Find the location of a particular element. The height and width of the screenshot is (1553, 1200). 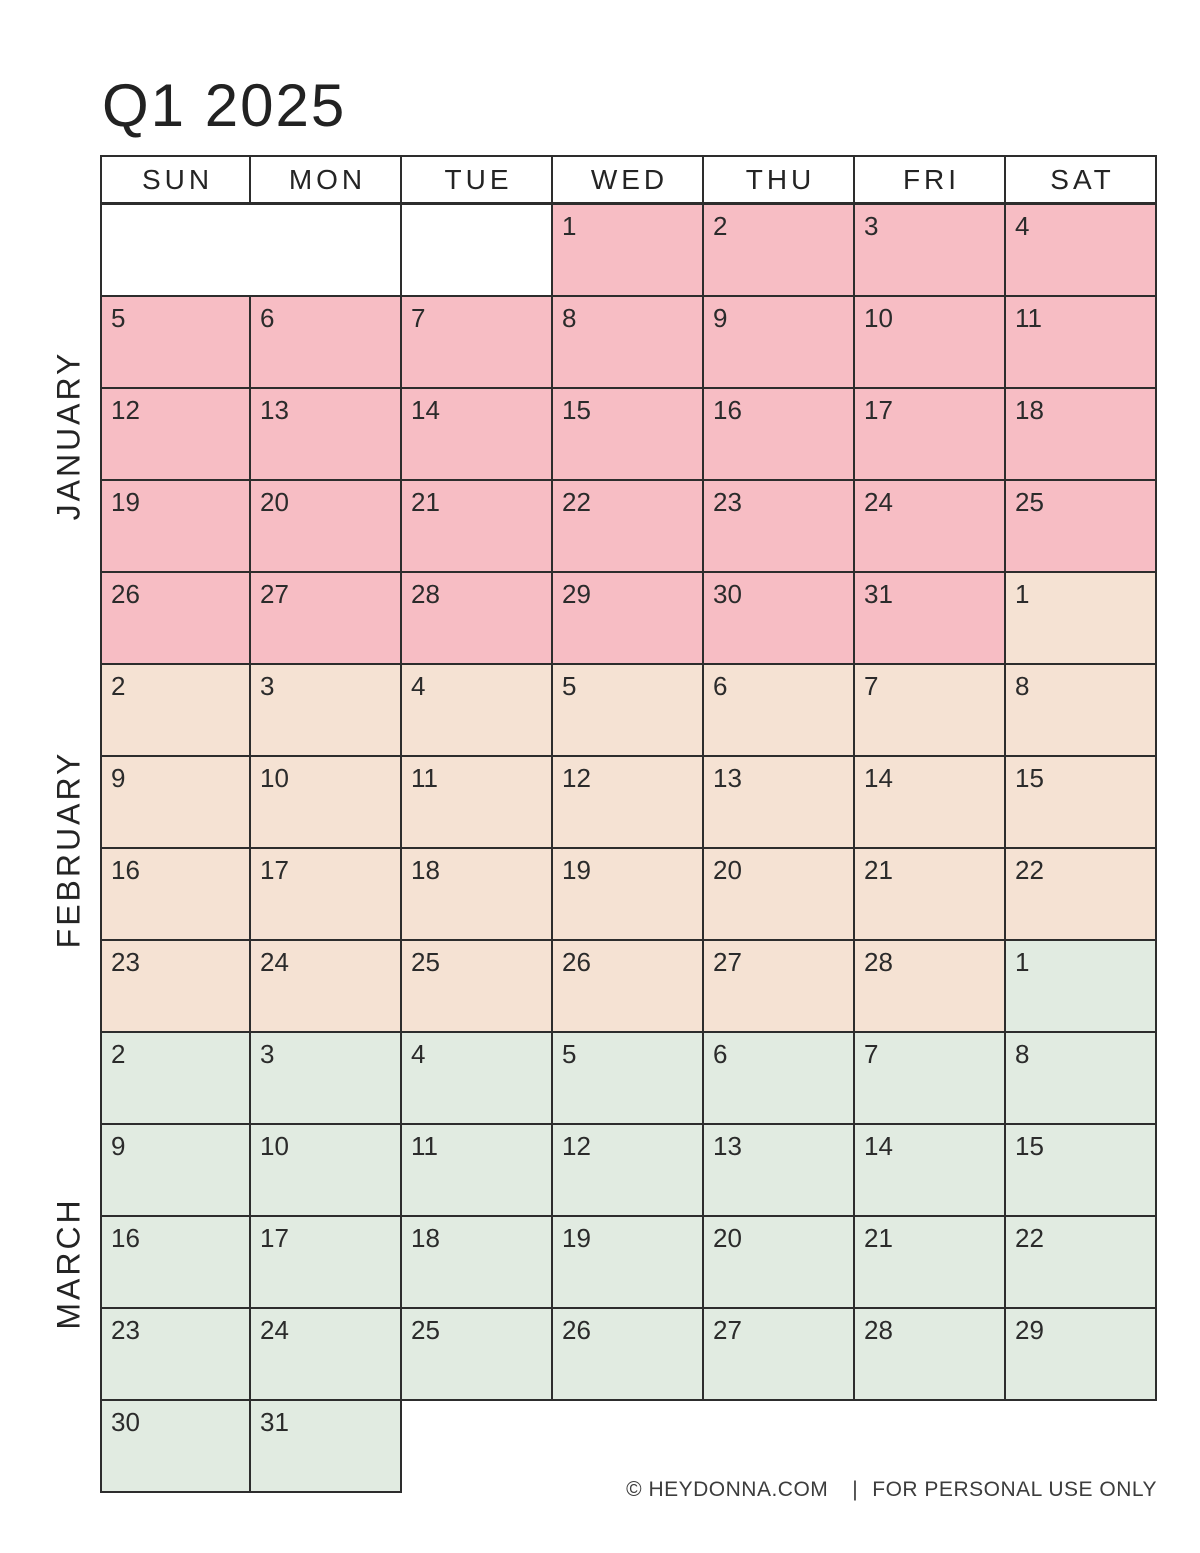

month-label-january: JANUARY is located at coordinates (69, 435).